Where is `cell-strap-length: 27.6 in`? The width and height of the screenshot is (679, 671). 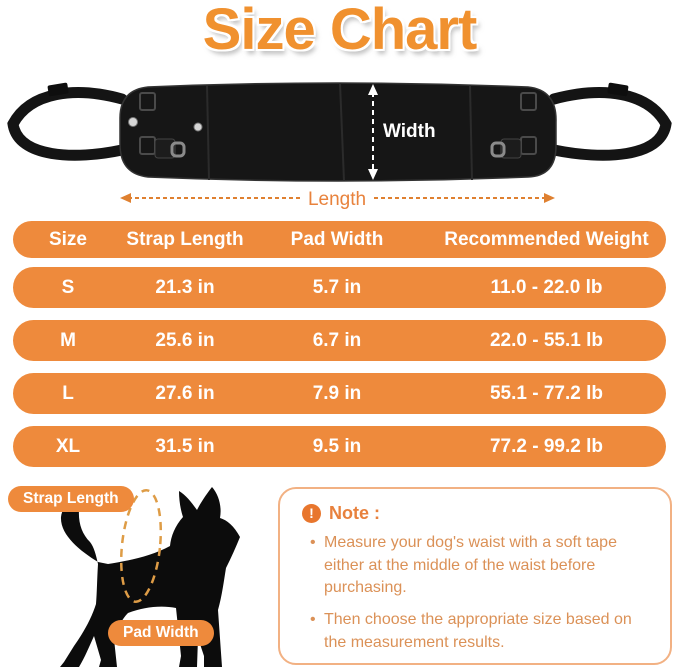
cell-strap-length: 27.6 in is located at coordinates (185, 393).